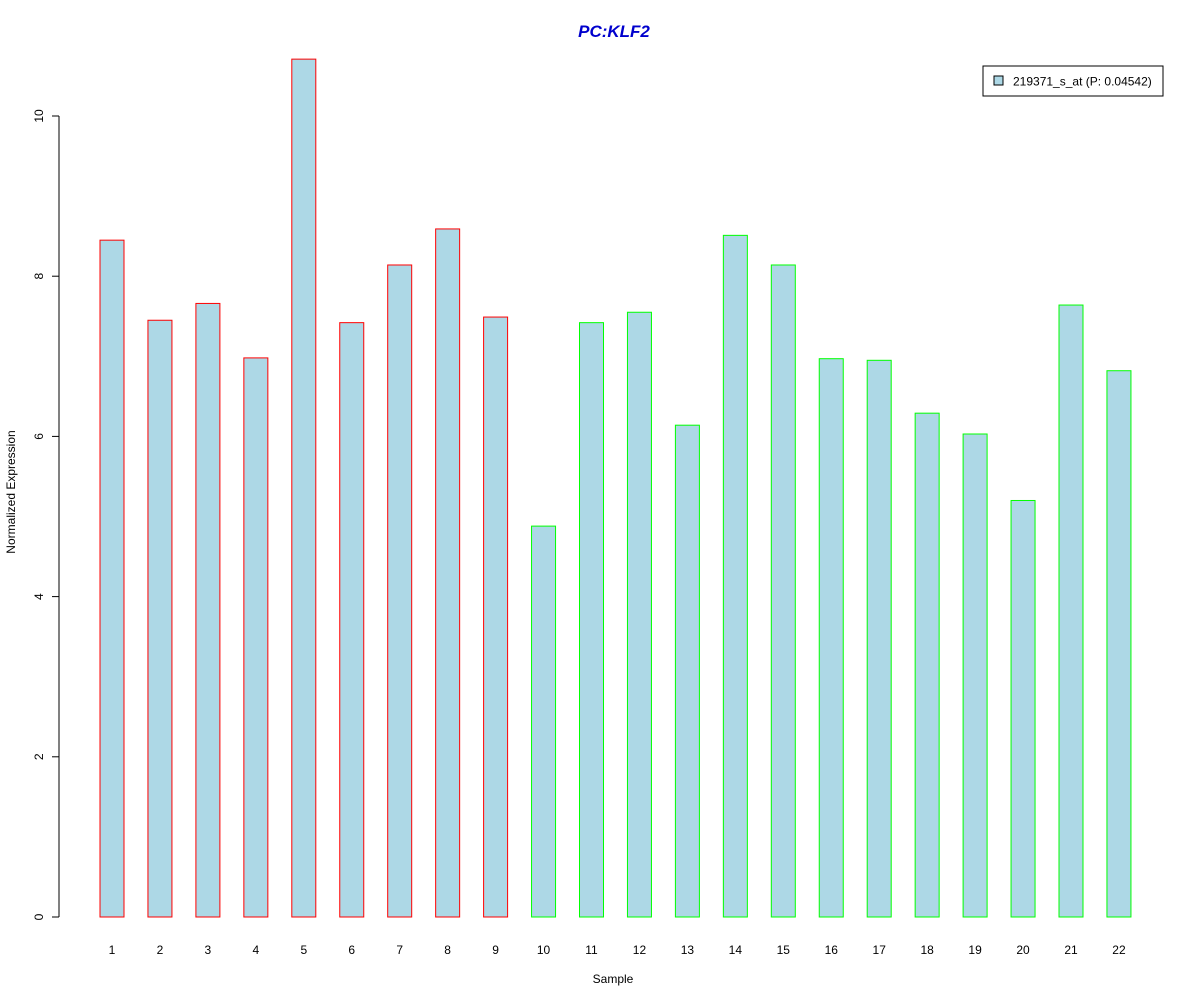  Describe the element at coordinates (303, 950) in the screenshot. I see `x-tick-label: 5` at that location.